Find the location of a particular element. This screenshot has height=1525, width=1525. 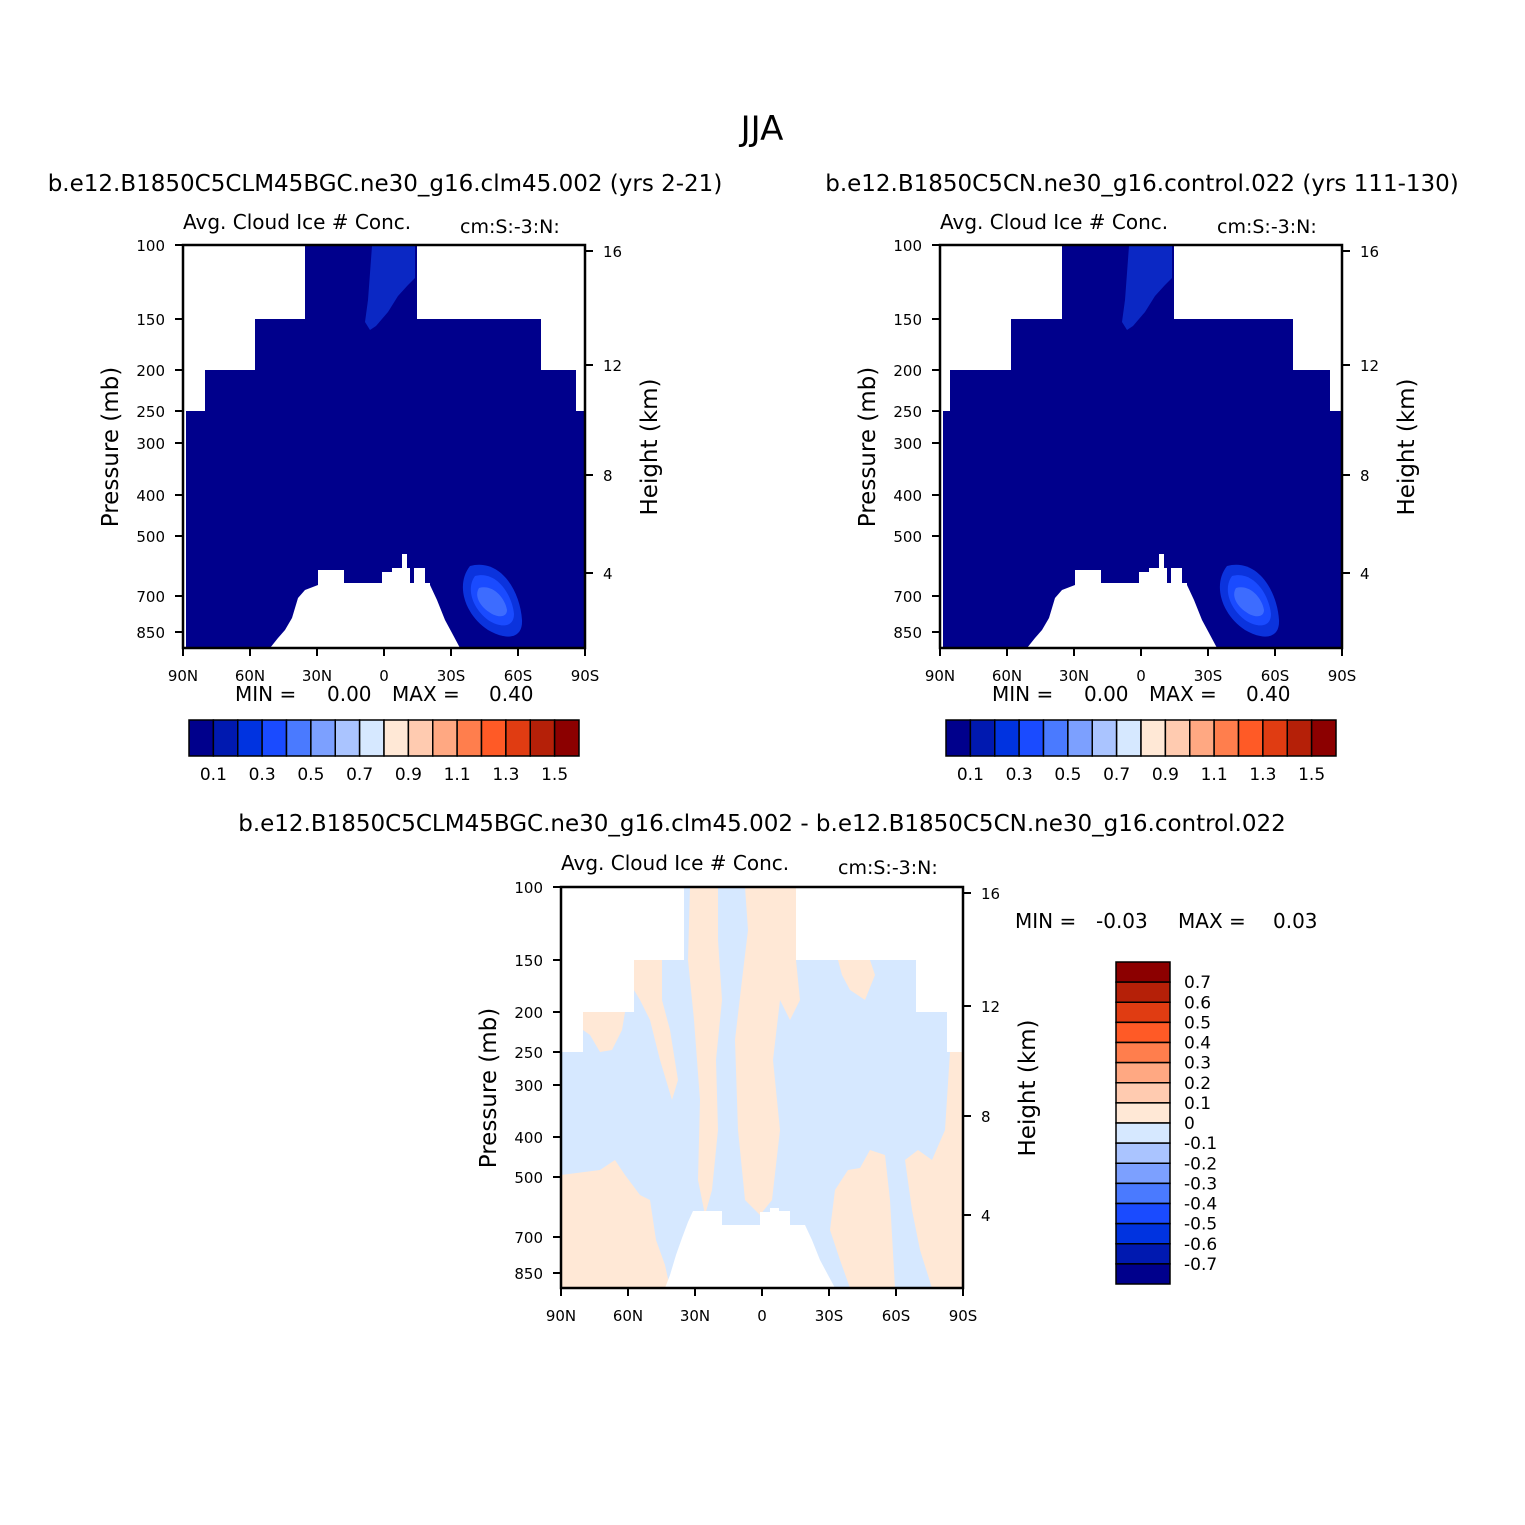

colorbar-label: -0.1 is located at coordinates (1200, 1144).